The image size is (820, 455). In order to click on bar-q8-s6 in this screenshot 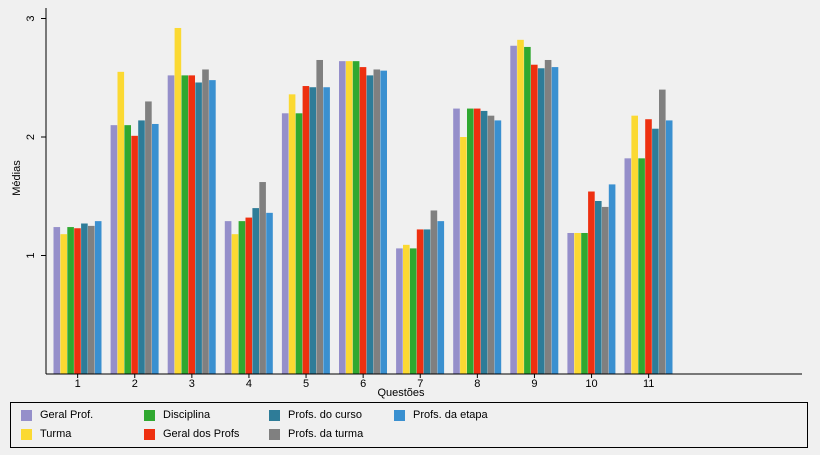, I will do `click(498, 247)`.